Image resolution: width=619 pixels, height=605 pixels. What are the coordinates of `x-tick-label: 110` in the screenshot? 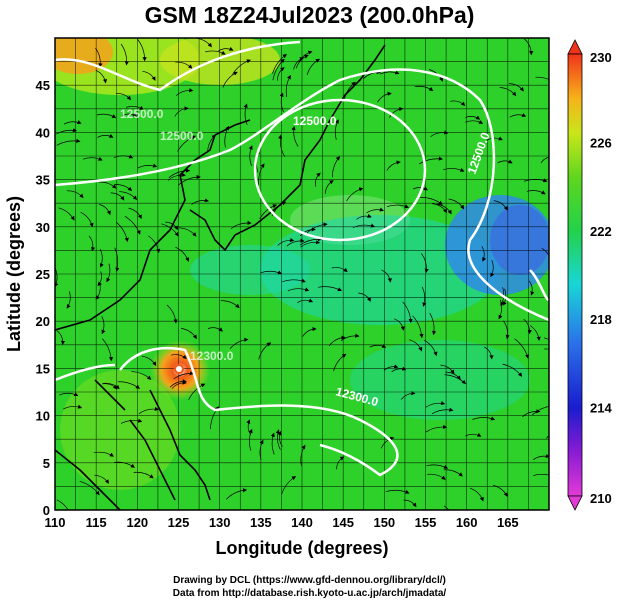 It's located at (55, 522).